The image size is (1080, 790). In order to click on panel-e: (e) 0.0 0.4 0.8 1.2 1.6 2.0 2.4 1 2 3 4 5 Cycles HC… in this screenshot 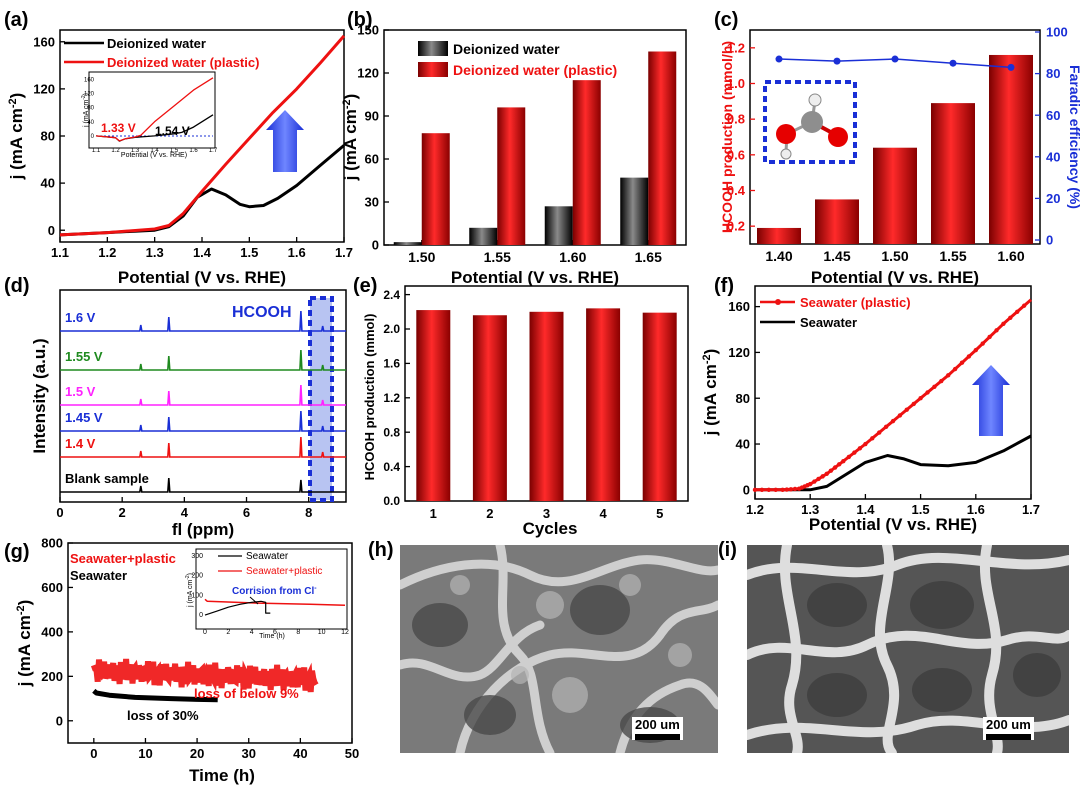, I will do `click(521, 406)`.